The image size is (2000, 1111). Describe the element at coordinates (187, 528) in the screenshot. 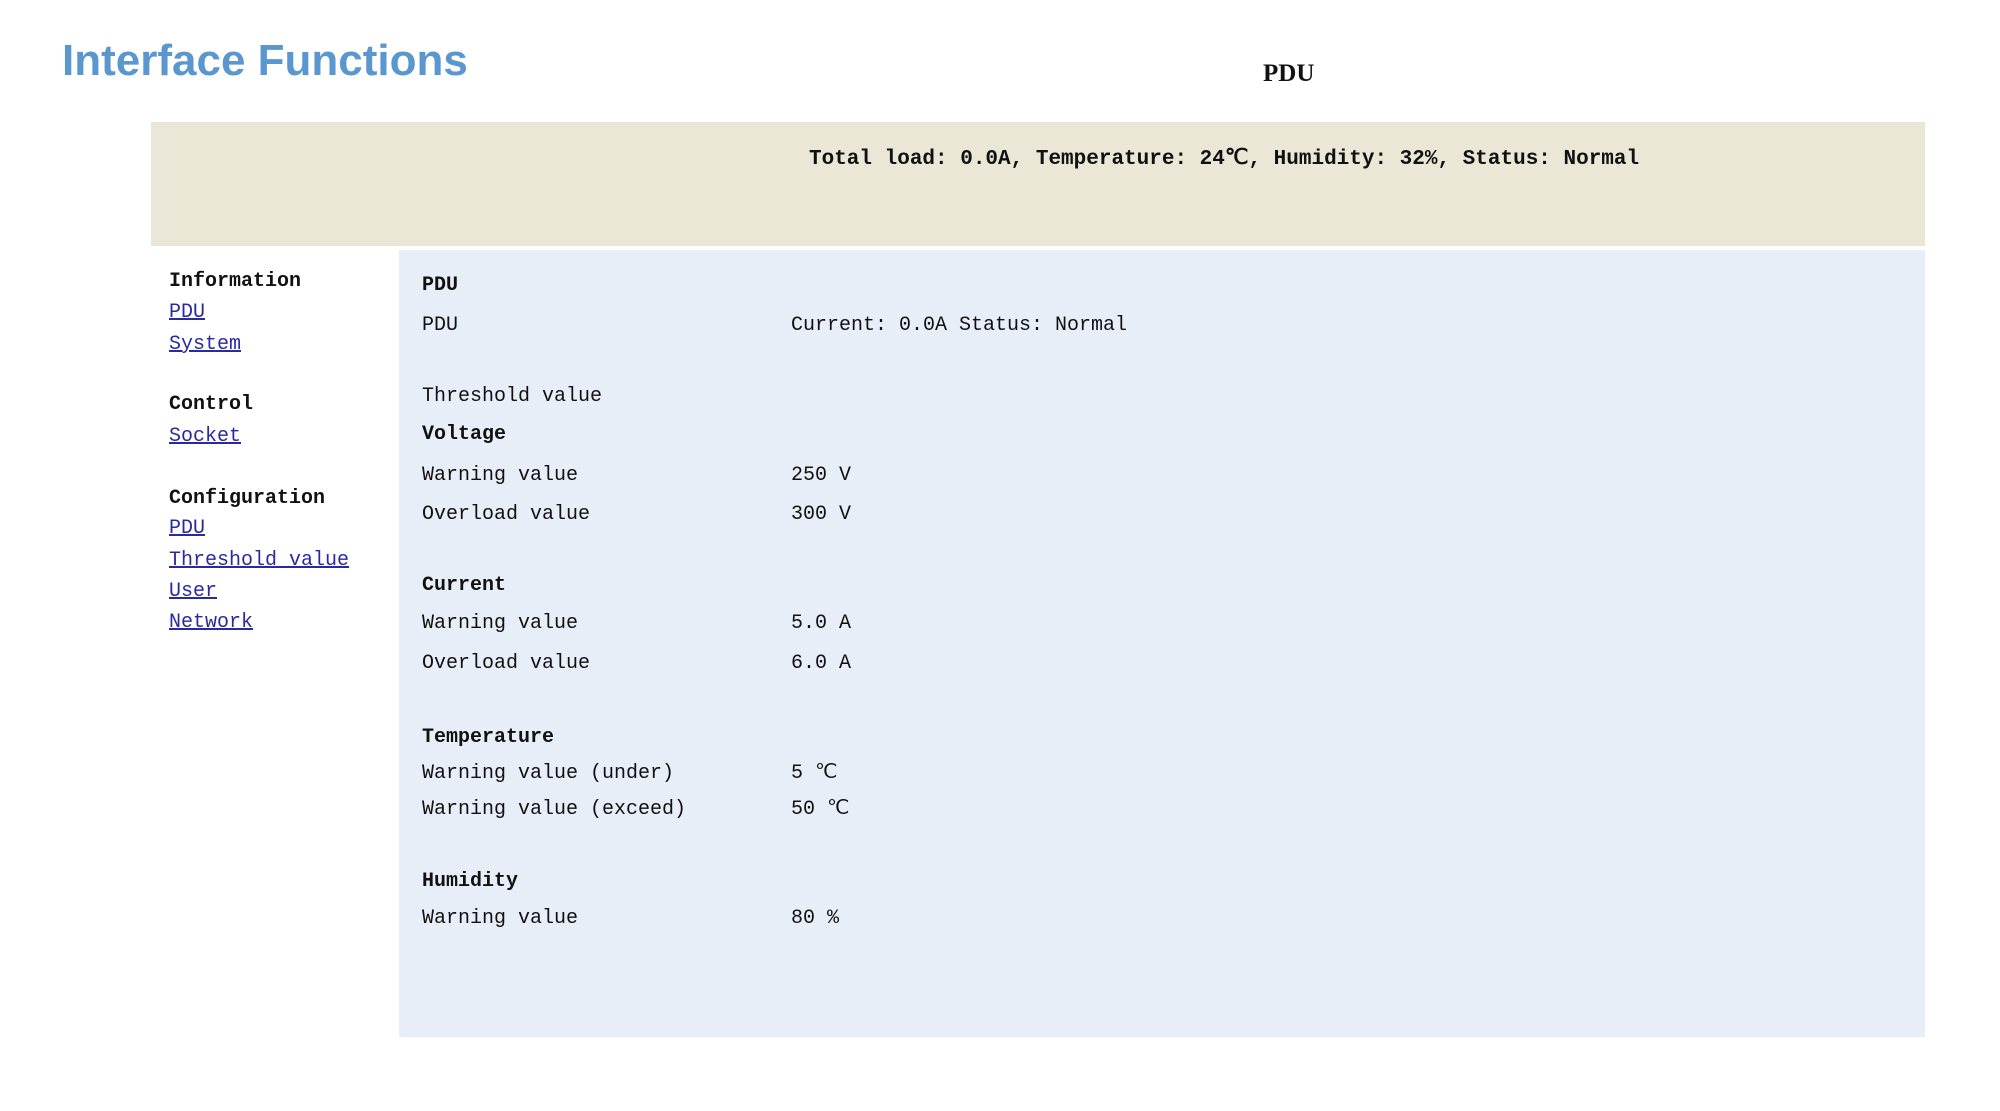

I see `sidebar-link-config-pdu: PDU` at that location.